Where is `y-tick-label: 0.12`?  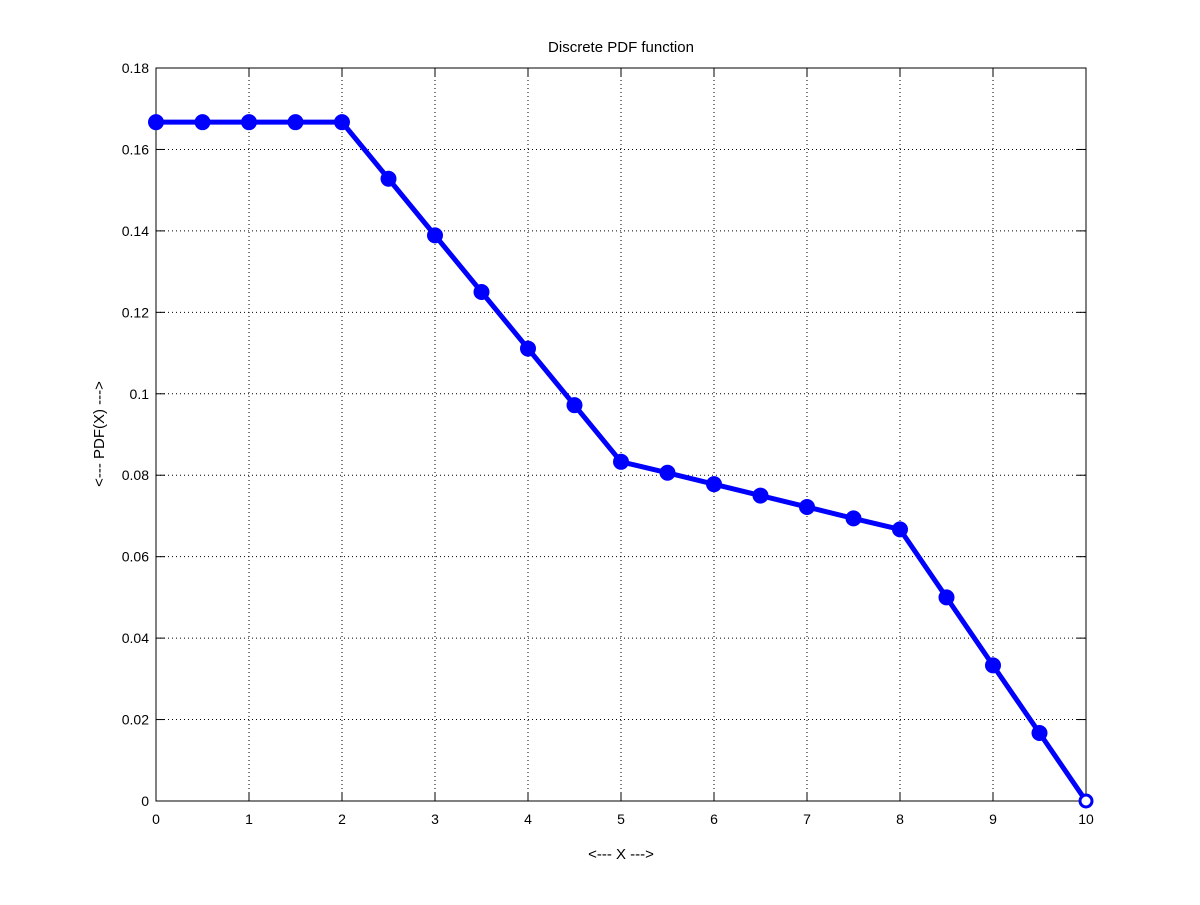 y-tick-label: 0.12 is located at coordinates (135, 312).